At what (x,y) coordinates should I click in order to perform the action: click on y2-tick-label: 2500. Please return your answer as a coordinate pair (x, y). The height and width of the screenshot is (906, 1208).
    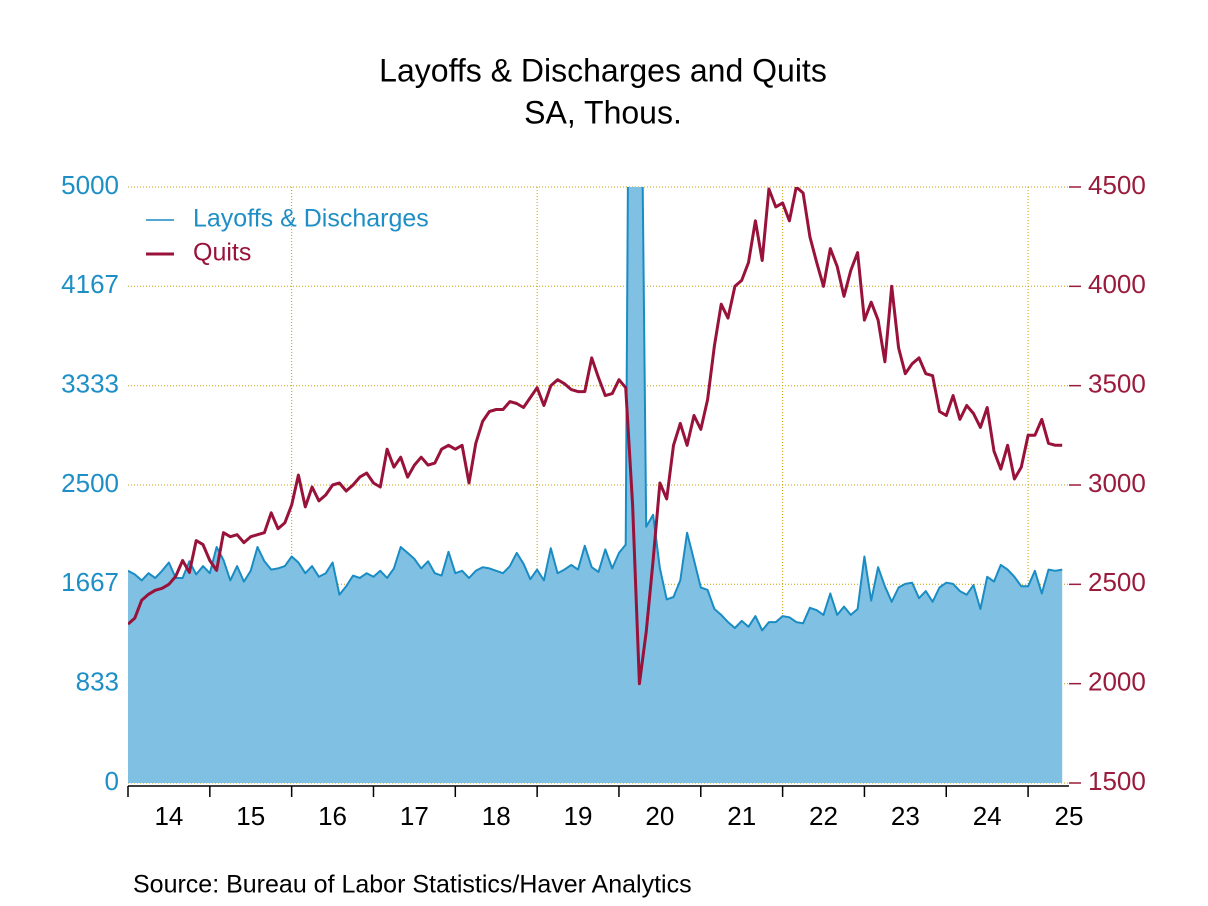
    Looking at the image, I should click on (1117, 582).